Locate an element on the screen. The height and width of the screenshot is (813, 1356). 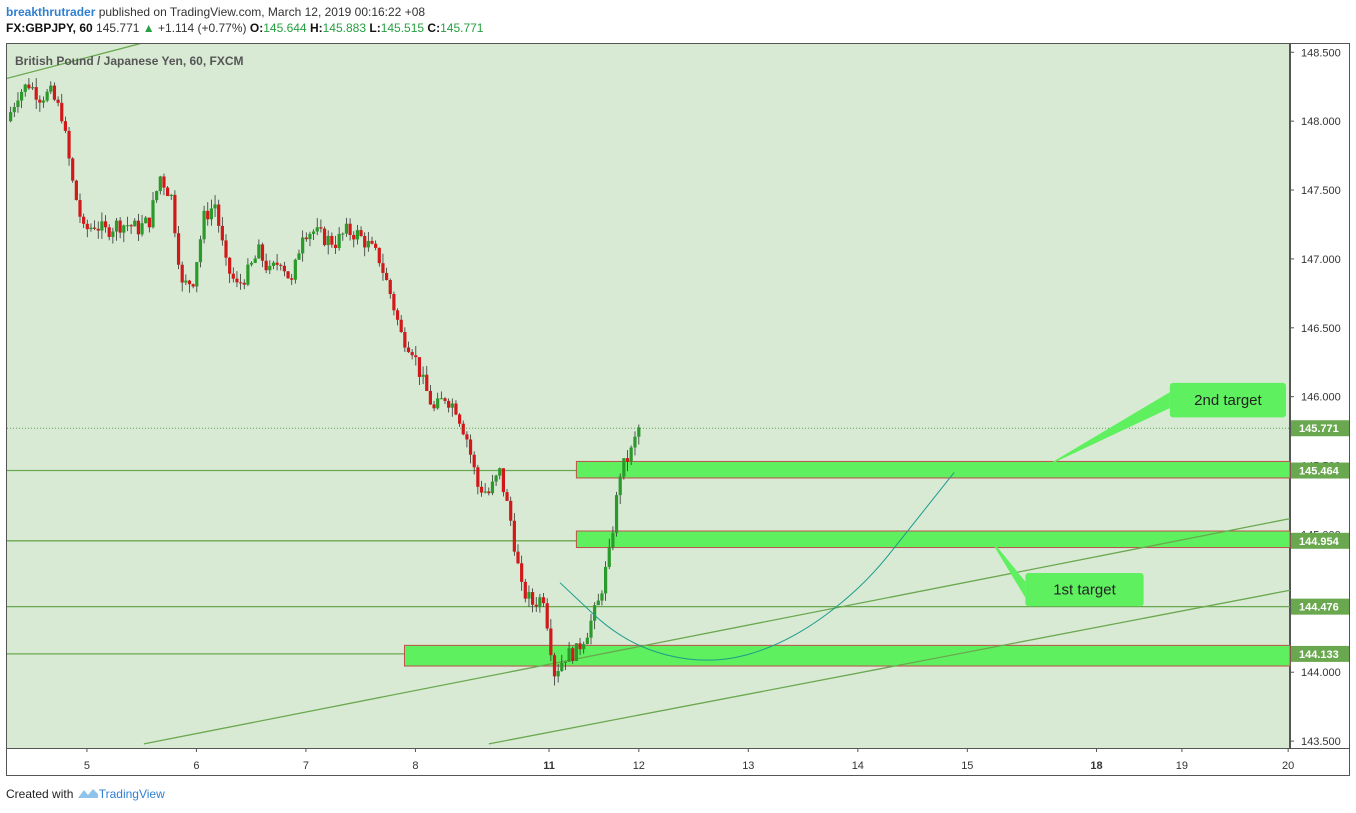
close-label: C: is located at coordinates (434, 28).